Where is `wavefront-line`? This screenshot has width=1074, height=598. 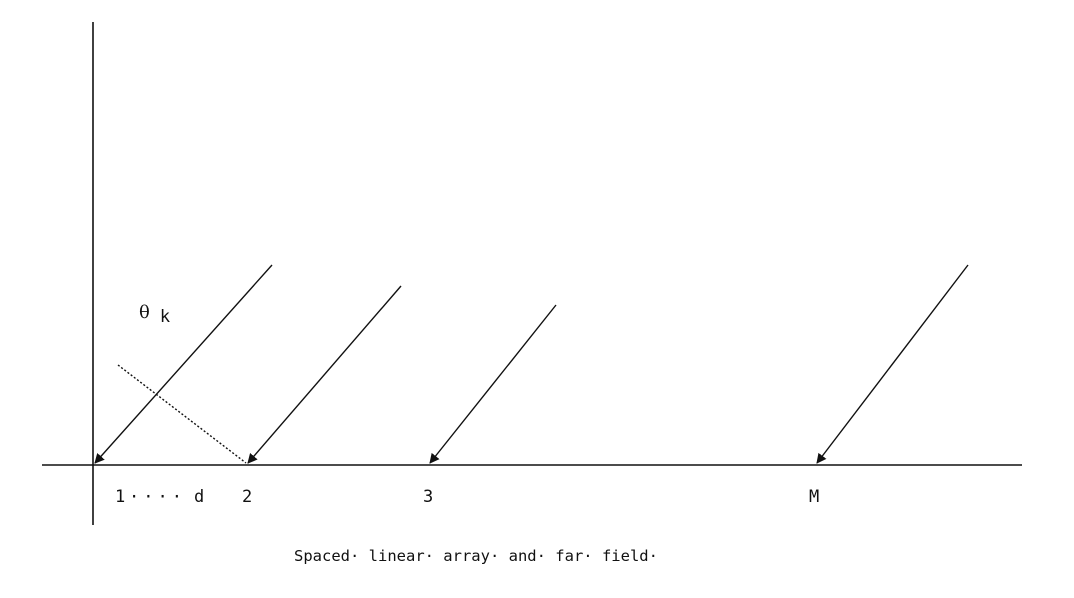 wavefront-line is located at coordinates (182, 414).